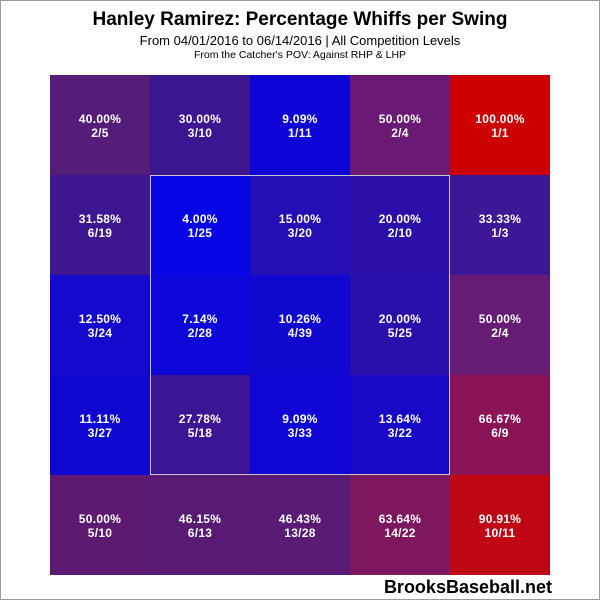  I want to click on cell-count-label: 2/28, so click(200, 333).